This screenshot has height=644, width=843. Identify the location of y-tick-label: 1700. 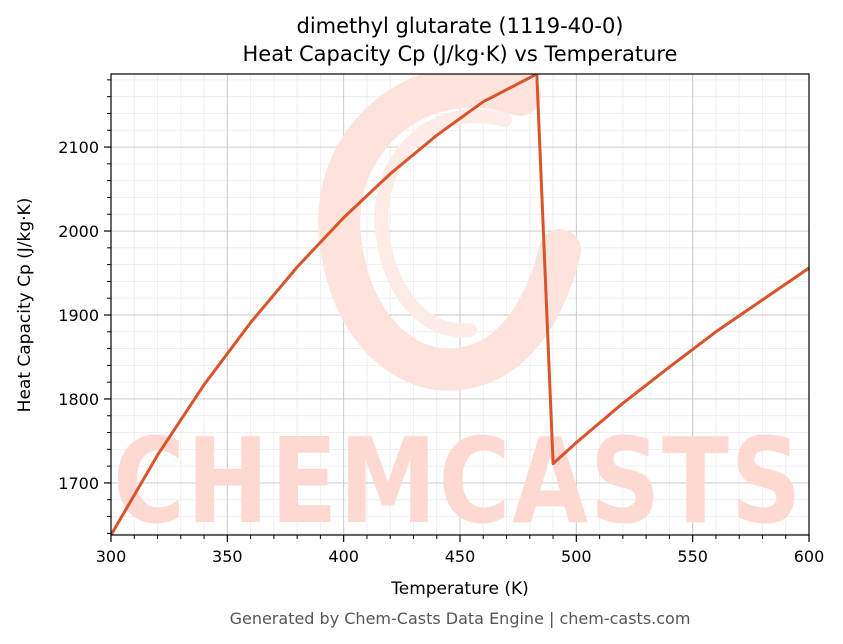
(78, 483).